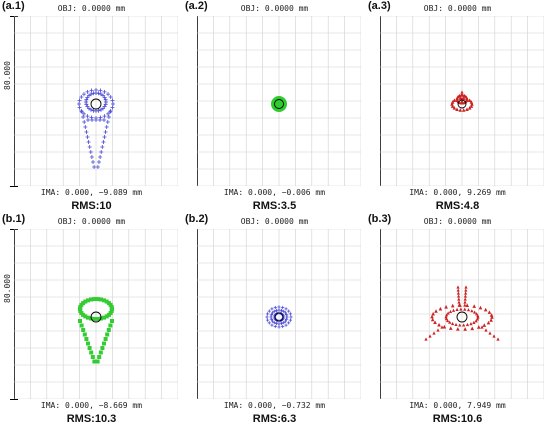 The height and width of the screenshot is (427, 550). I want to click on image-height-label: IMA: 0.000, −0.006 mm, so click(274, 192).